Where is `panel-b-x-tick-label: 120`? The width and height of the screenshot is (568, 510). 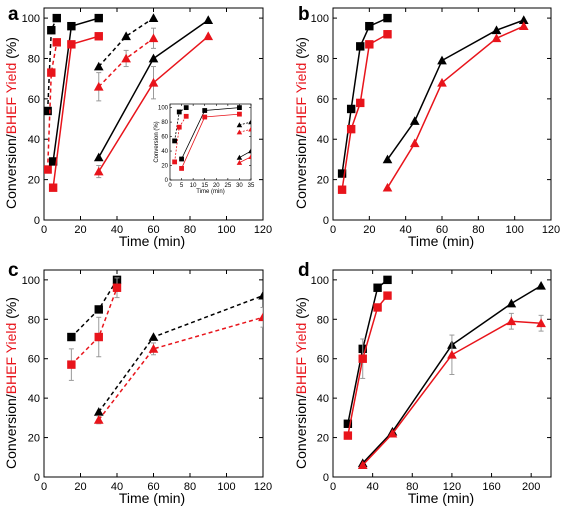 panel-b-x-tick-label: 120 is located at coordinates (551, 230).